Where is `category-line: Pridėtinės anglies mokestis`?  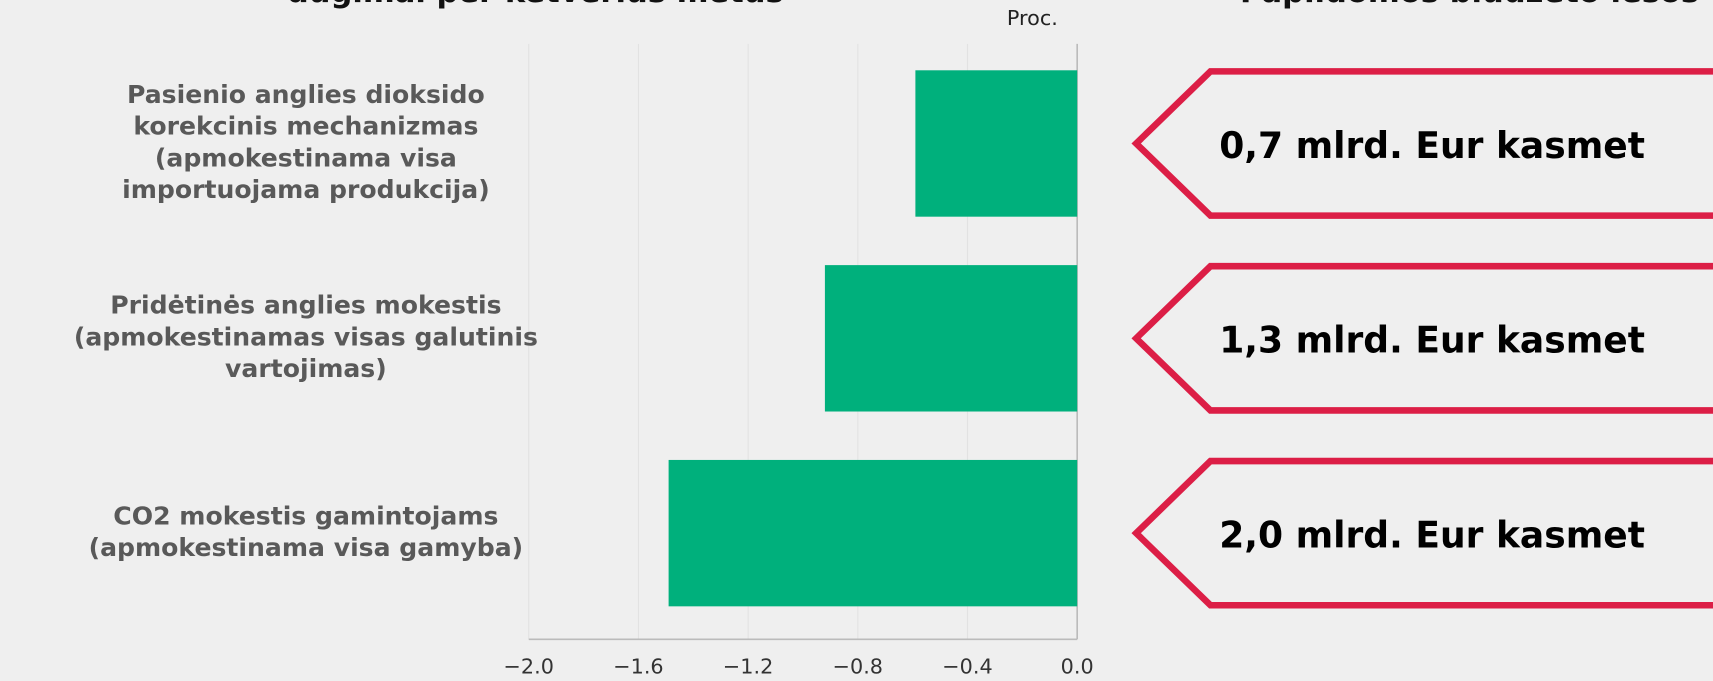
category-line: Pridėtinės anglies mokestis is located at coordinates (305, 305).